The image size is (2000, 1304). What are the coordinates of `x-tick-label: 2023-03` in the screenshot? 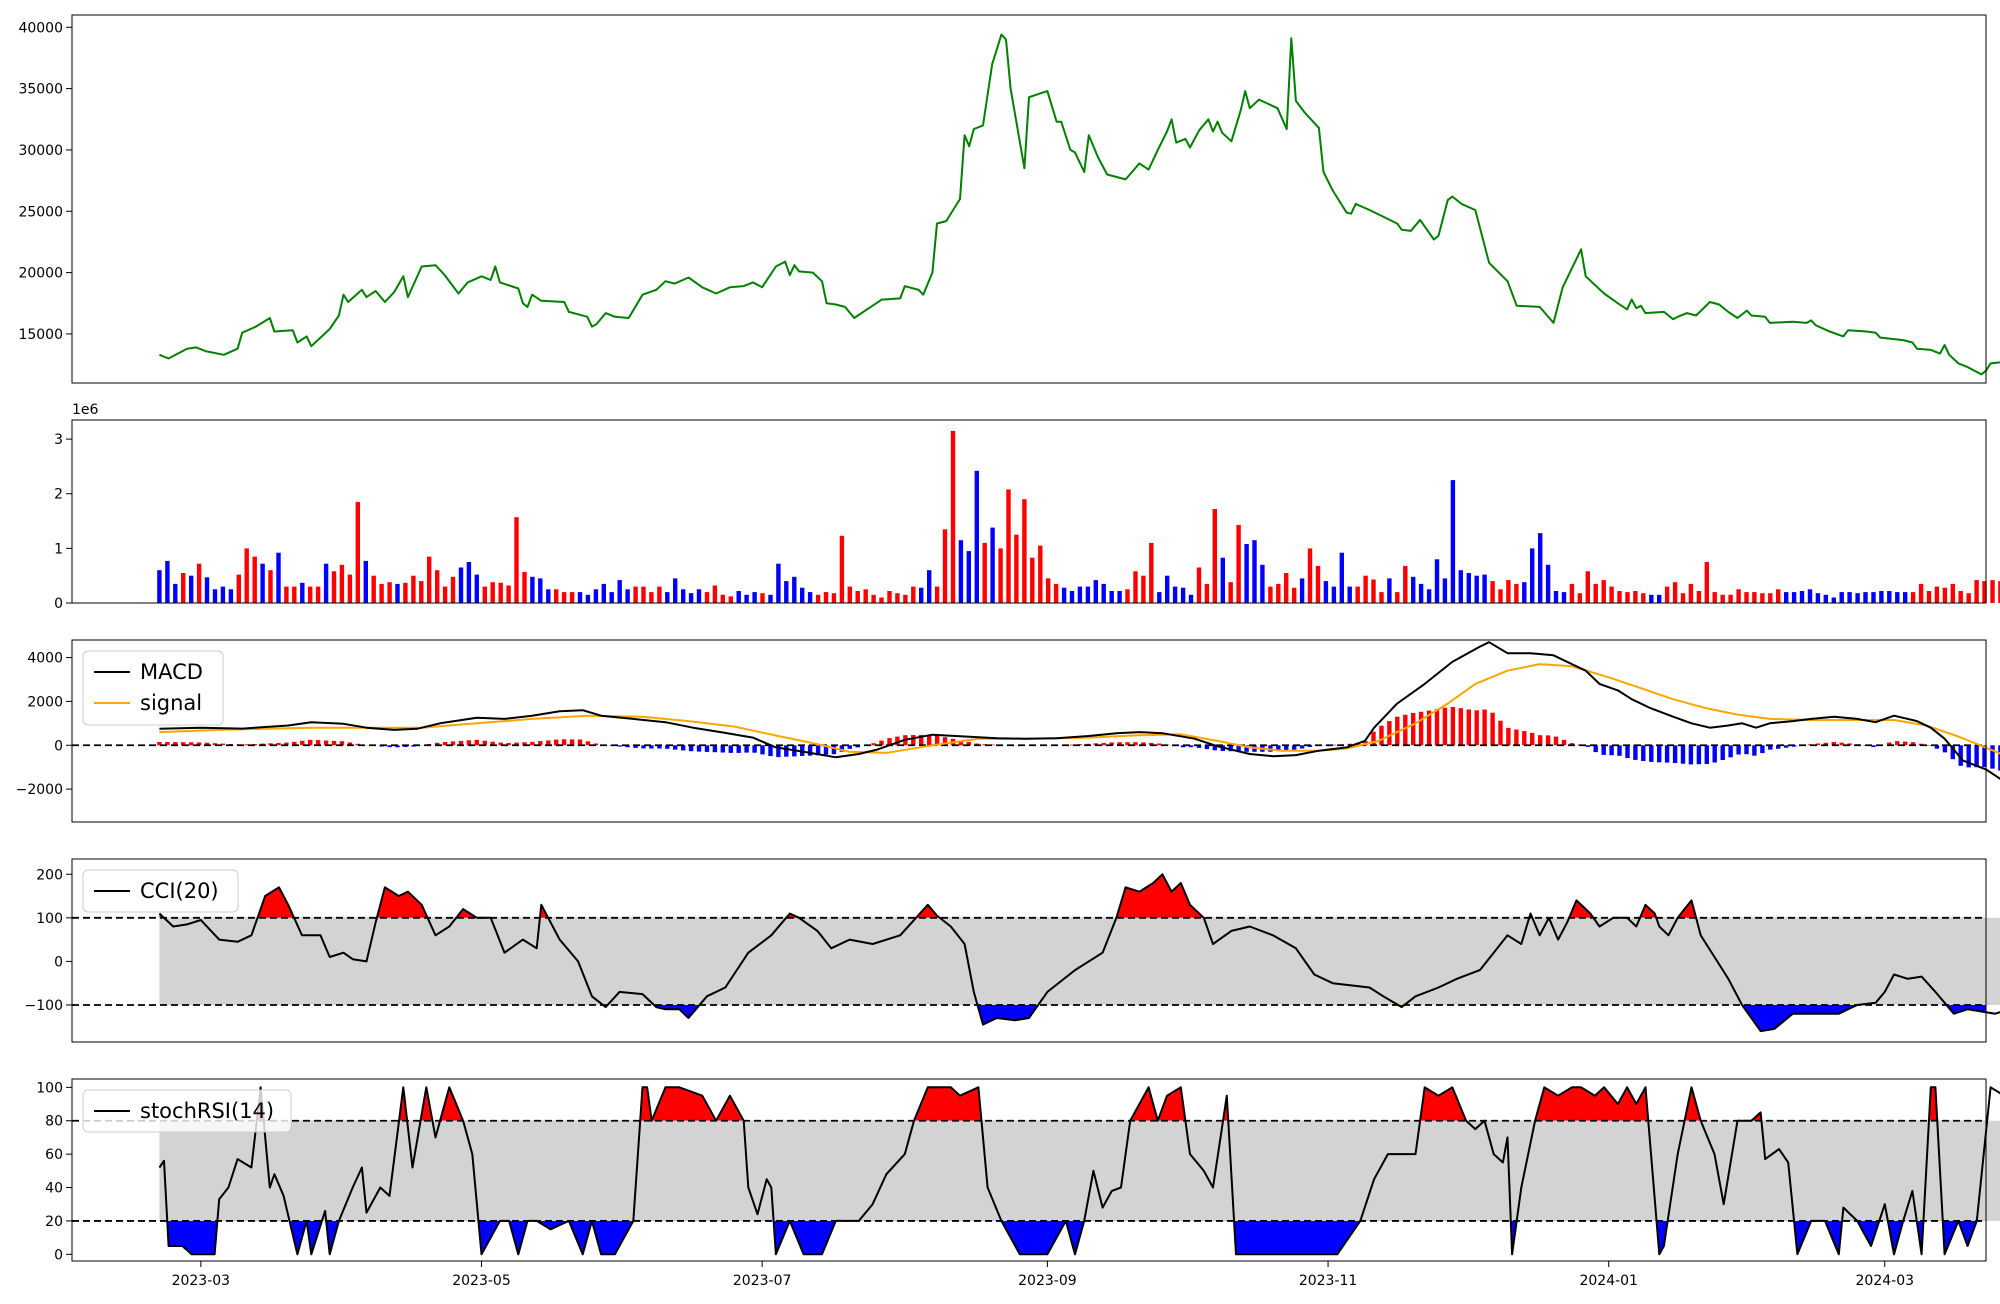 It's located at (201, 1281).